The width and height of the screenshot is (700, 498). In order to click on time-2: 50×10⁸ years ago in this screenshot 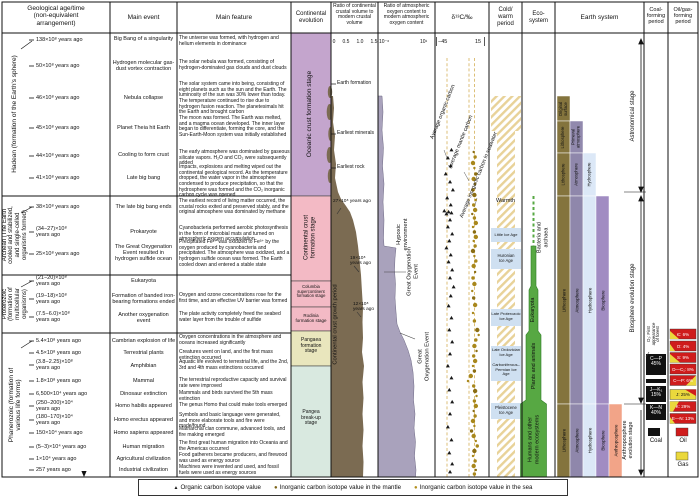, I will do `click(58, 66)`.